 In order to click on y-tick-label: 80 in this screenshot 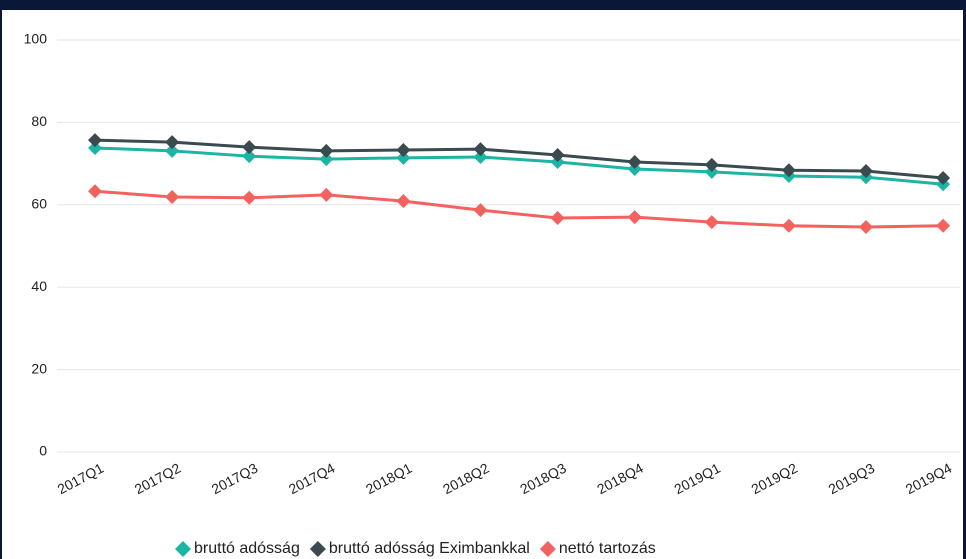, I will do `click(39, 121)`.